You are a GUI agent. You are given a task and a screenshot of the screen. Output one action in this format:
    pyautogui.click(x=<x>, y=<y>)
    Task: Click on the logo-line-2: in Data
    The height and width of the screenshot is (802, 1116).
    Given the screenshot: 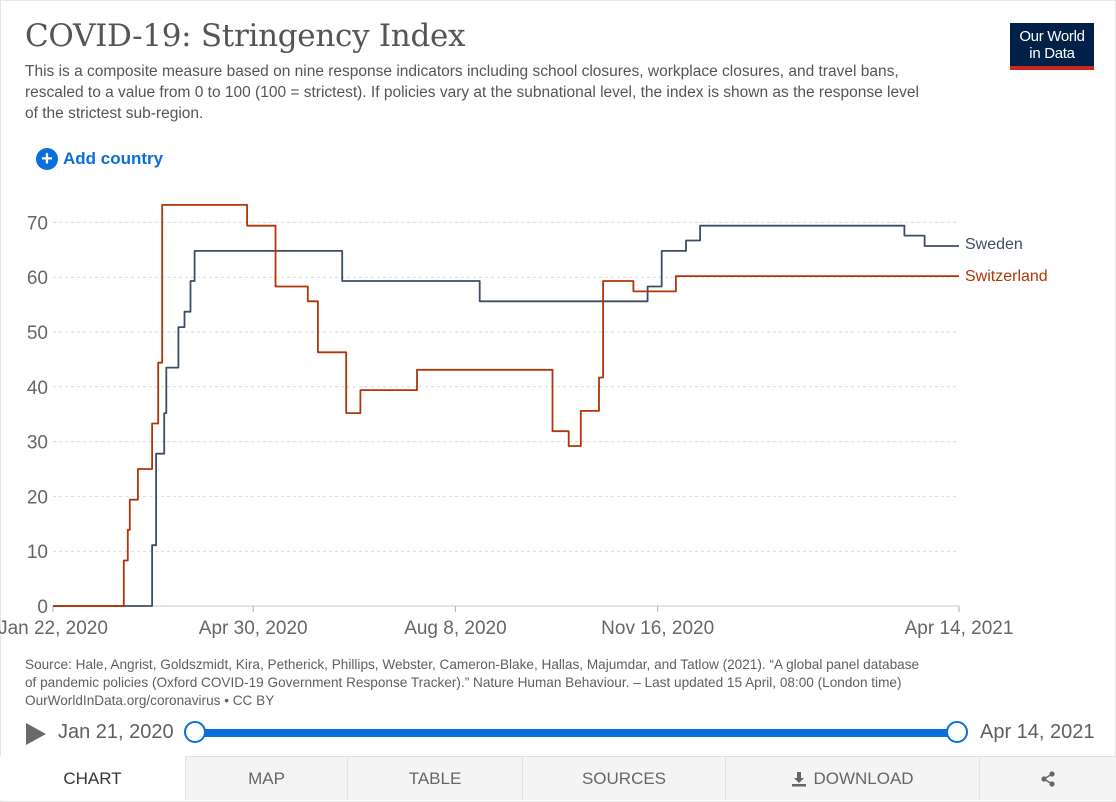 What is the action you would take?
    pyautogui.click(x=1052, y=53)
    